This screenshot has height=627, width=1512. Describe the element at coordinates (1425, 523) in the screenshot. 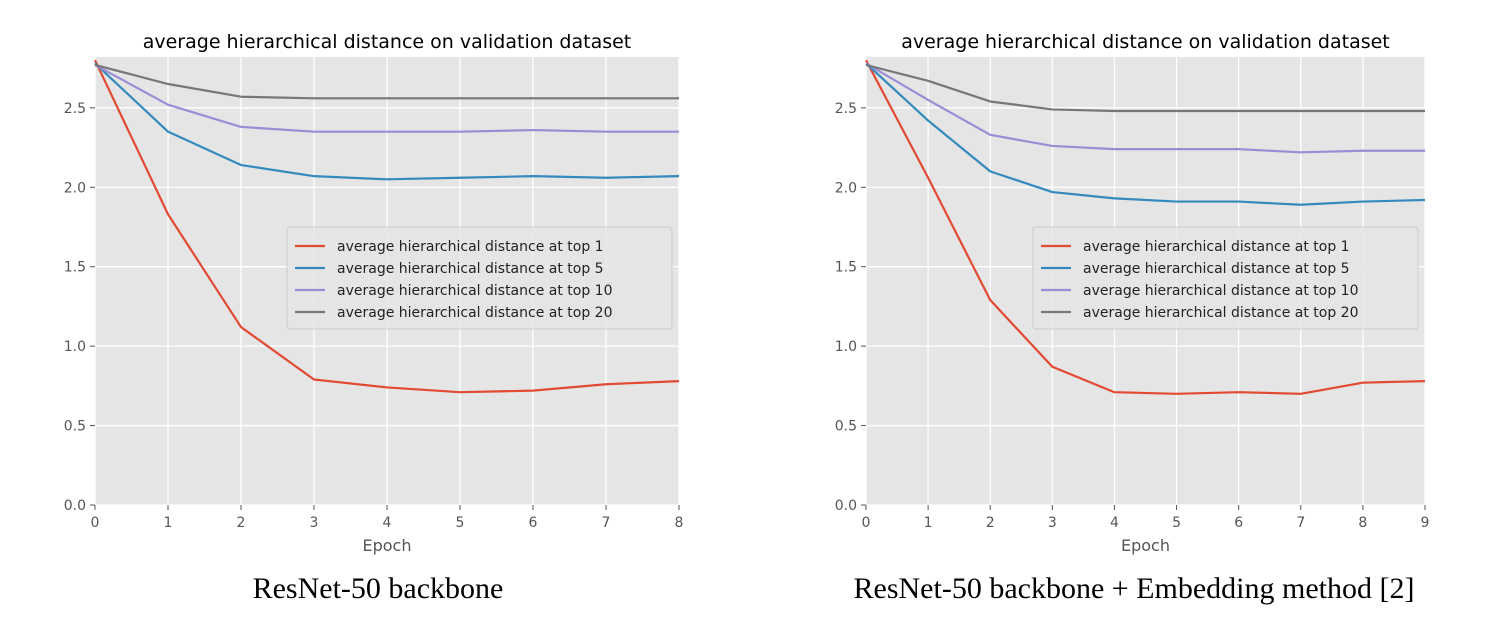

I see `x-tick-label: 9` at that location.